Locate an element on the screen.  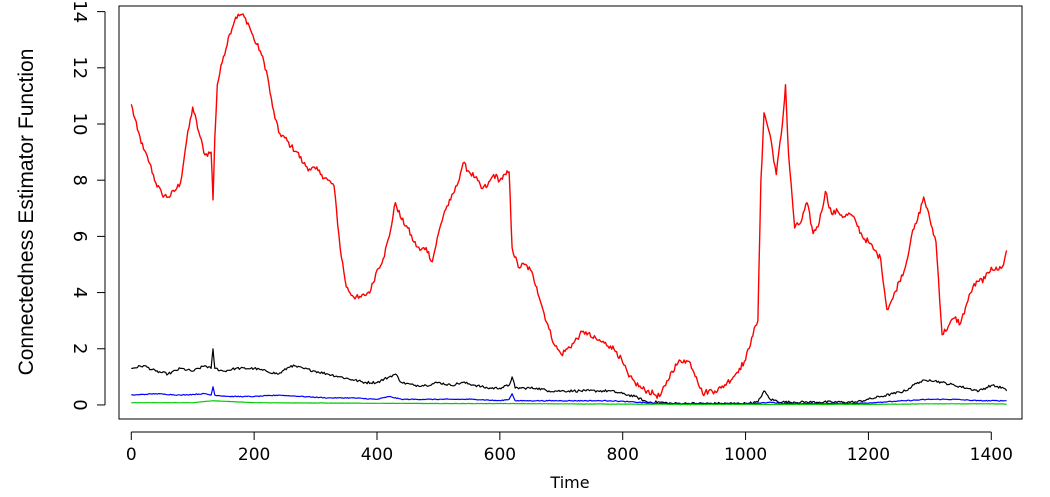
y-tick-label: 14 is located at coordinates (79, 11).